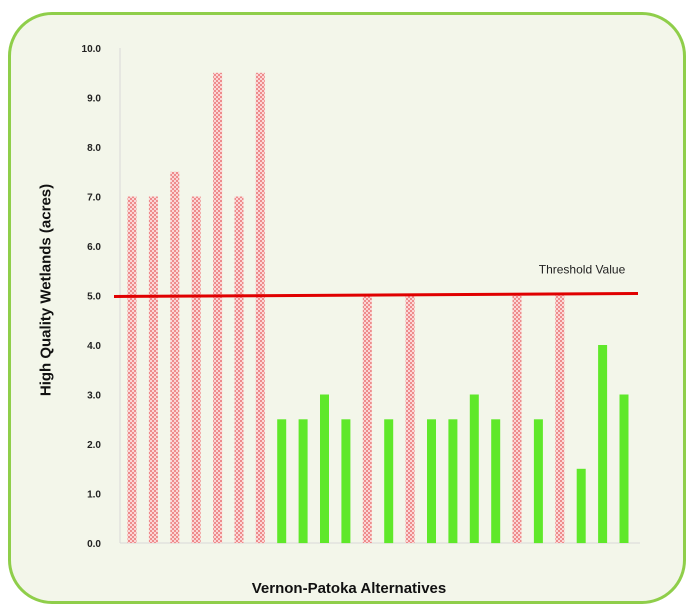 This screenshot has height=616, width=698. What do you see at coordinates (94, 396) in the screenshot?
I see `y-tick-label: 3.0` at bounding box center [94, 396].